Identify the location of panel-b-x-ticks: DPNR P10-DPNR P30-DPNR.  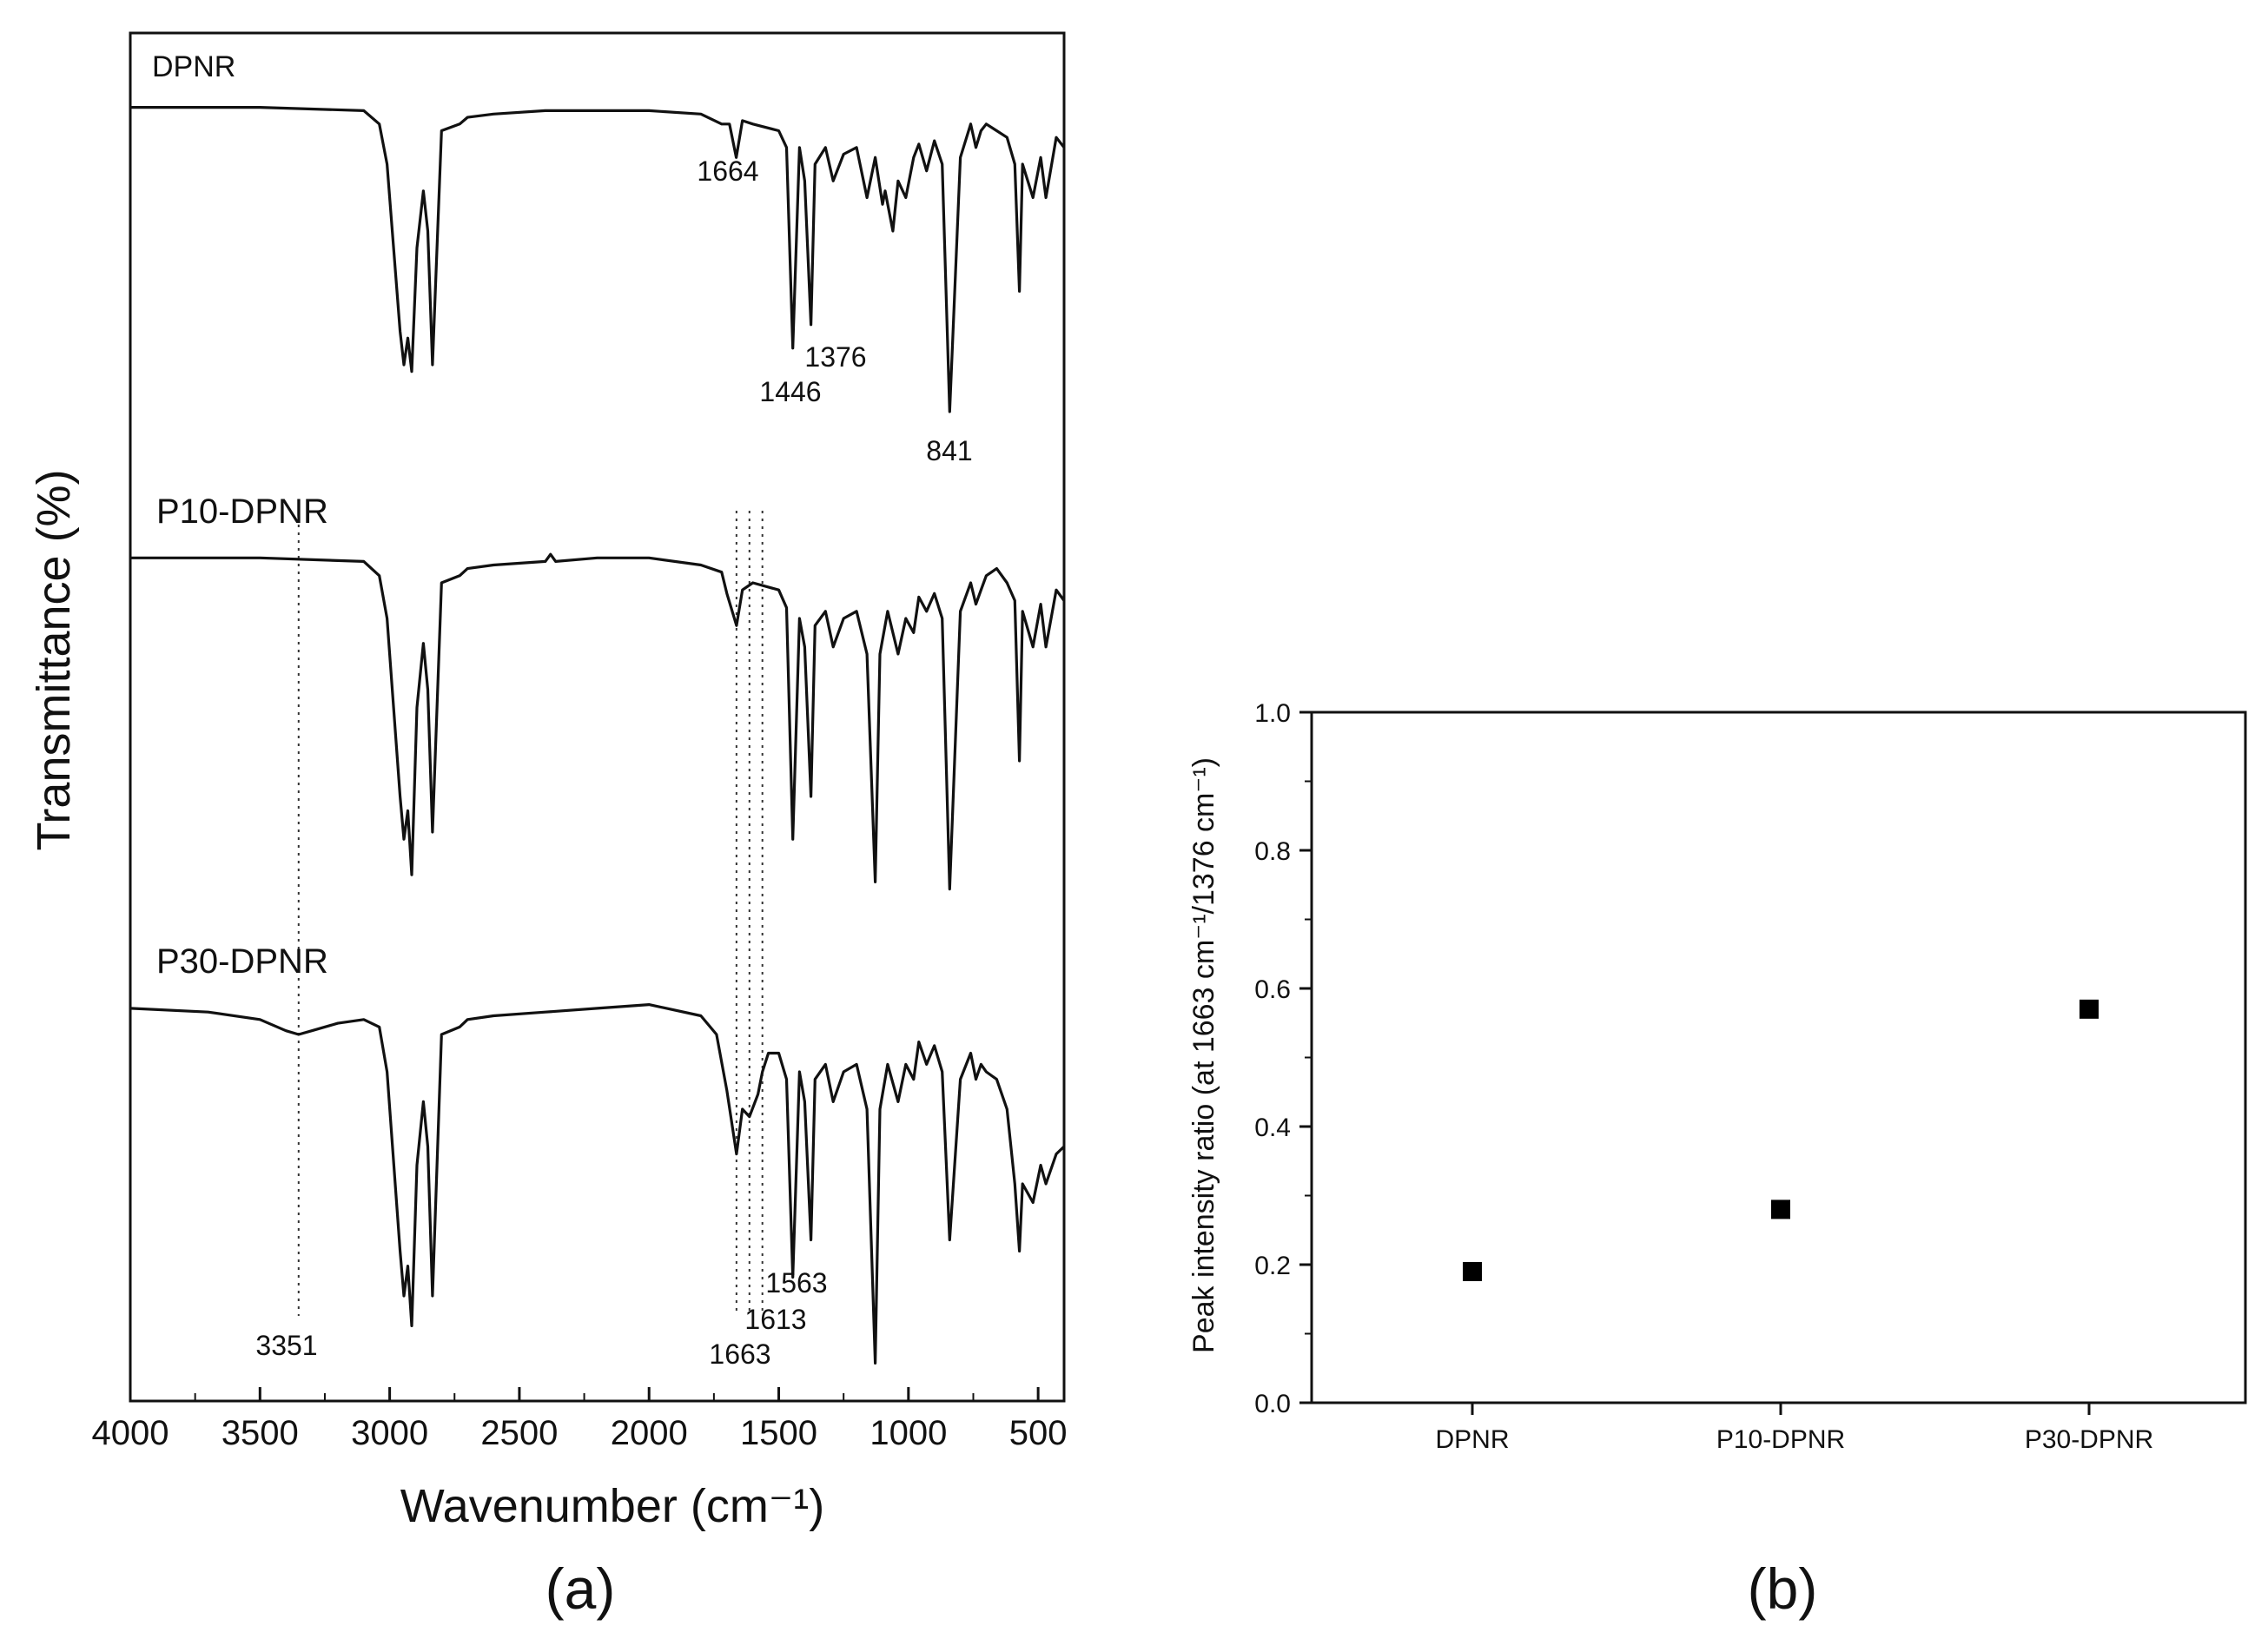
(1794, 1428).